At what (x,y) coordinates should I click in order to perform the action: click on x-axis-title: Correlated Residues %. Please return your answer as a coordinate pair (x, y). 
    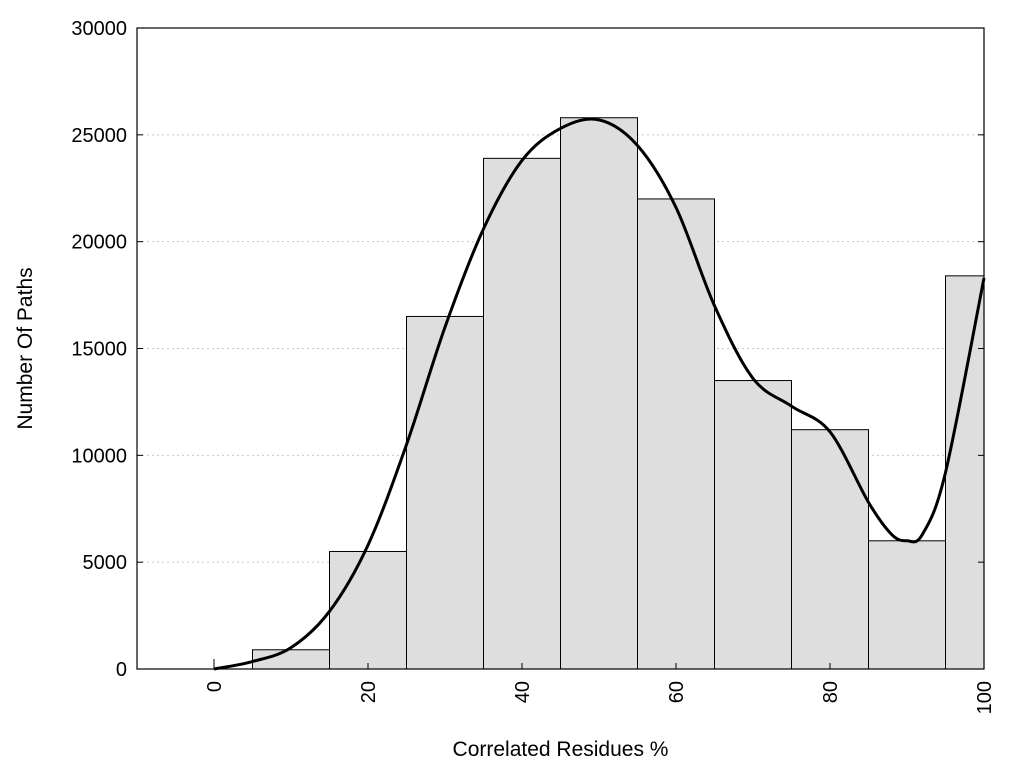
    Looking at the image, I should click on (561, 749).